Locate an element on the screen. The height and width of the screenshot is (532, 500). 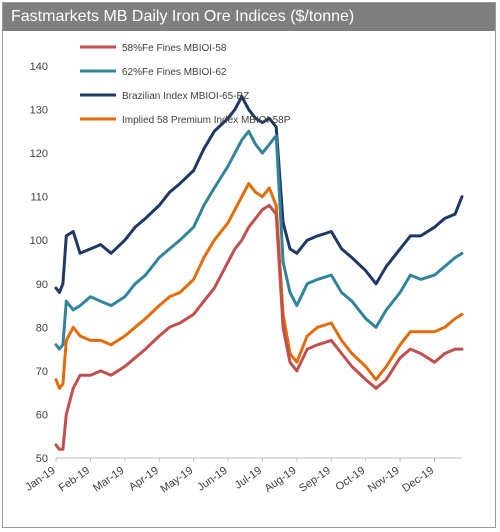
legend-entry: 62%Fe Fines MBIOI-62 is located at coordinates (174, 72).